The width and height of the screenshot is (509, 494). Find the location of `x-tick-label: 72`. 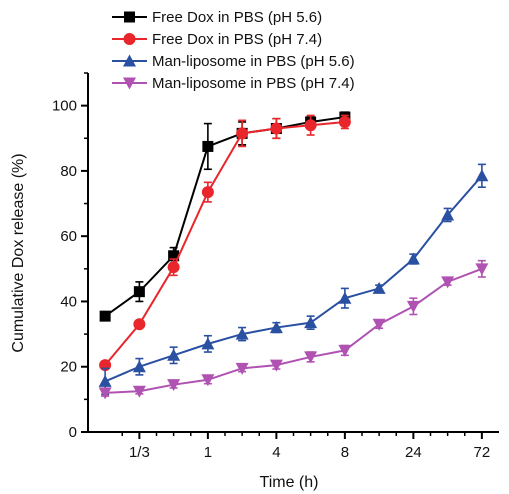

x-tick-label: 72 is located at coordinates (482, 452).